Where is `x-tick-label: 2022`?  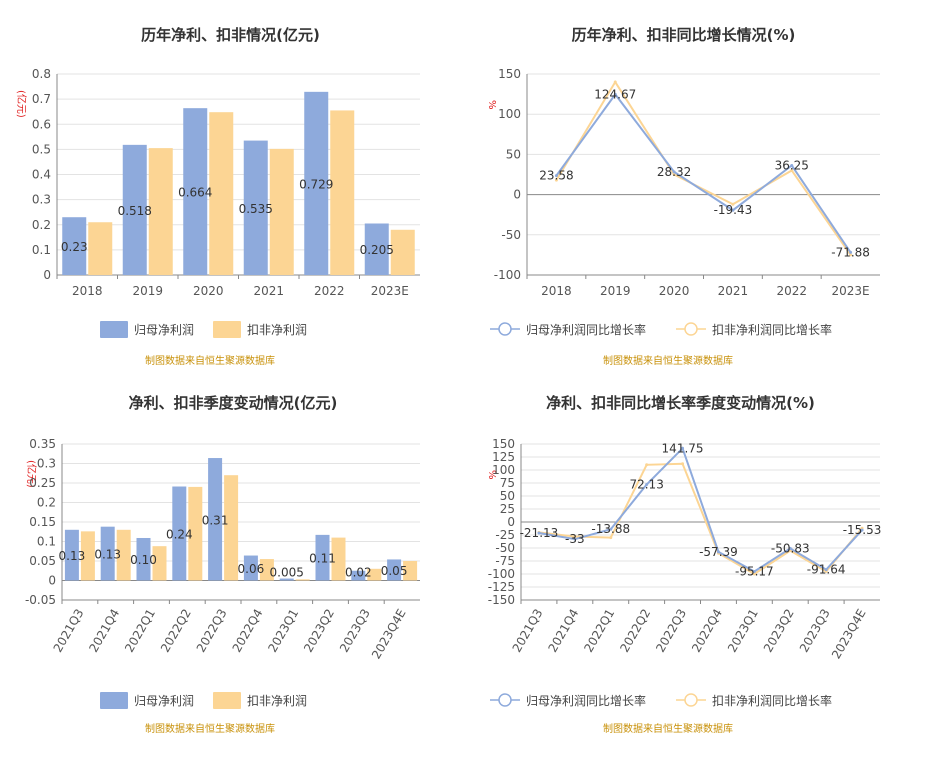
x-tick-label: 2022 is located at coordinates (329, 291).